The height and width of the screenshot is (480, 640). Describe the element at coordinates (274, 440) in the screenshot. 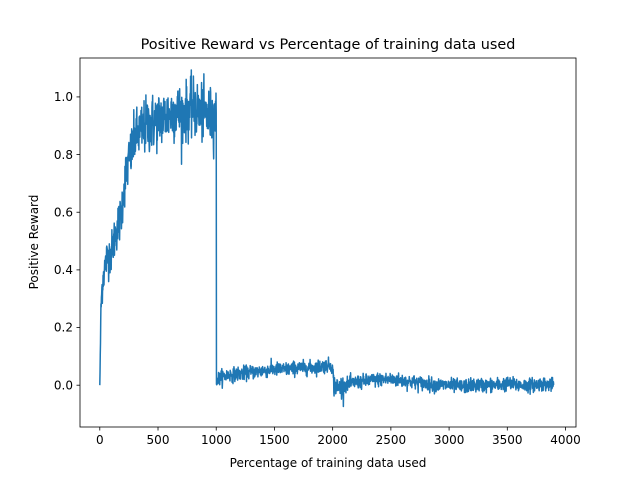

I see `x-tick-label: 1500` at that location.